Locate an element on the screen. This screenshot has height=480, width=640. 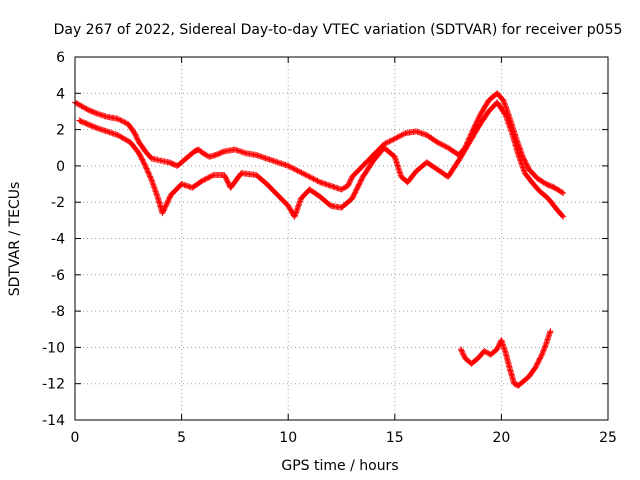
y-axis-label: SDTVAR / TECUs is located at coordinates (15, 239).